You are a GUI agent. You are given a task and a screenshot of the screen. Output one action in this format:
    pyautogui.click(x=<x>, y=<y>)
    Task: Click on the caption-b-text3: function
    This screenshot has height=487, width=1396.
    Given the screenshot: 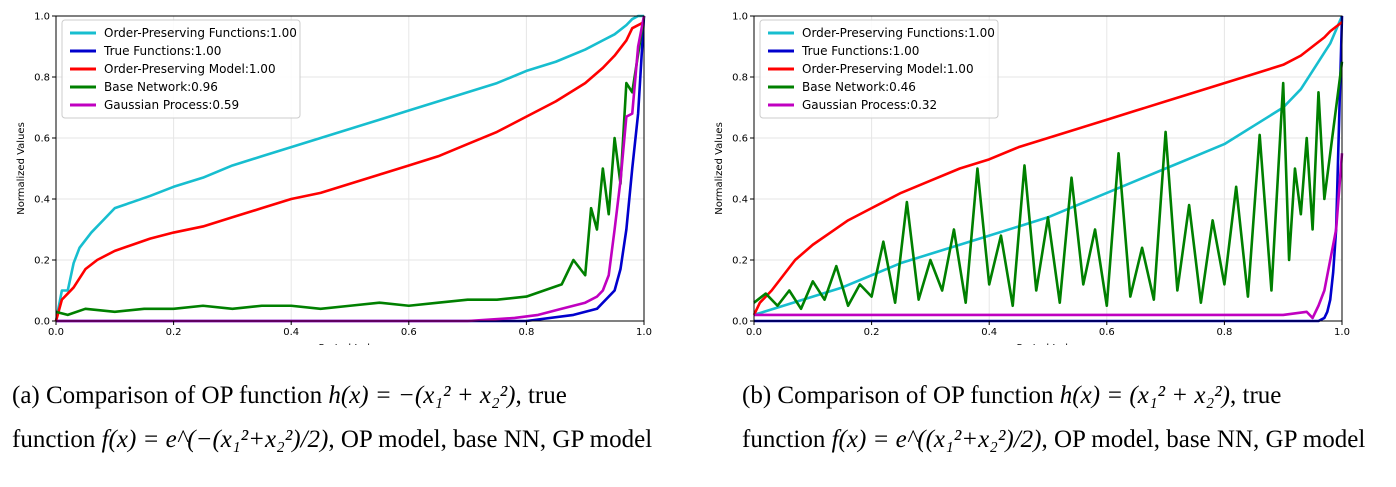 What is the action you would take?
    pyautogui.click(x=787, y=439)
    